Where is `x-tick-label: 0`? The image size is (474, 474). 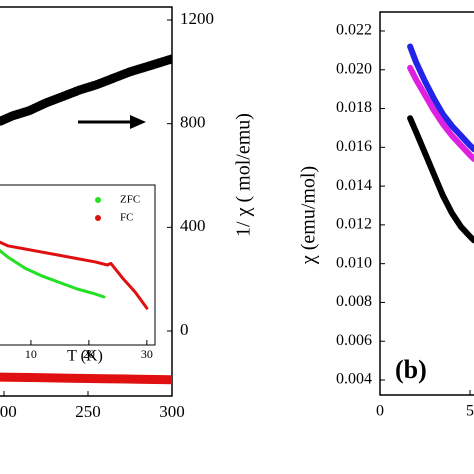 x-tick-label: 0 is located at coordinates (380, 411).